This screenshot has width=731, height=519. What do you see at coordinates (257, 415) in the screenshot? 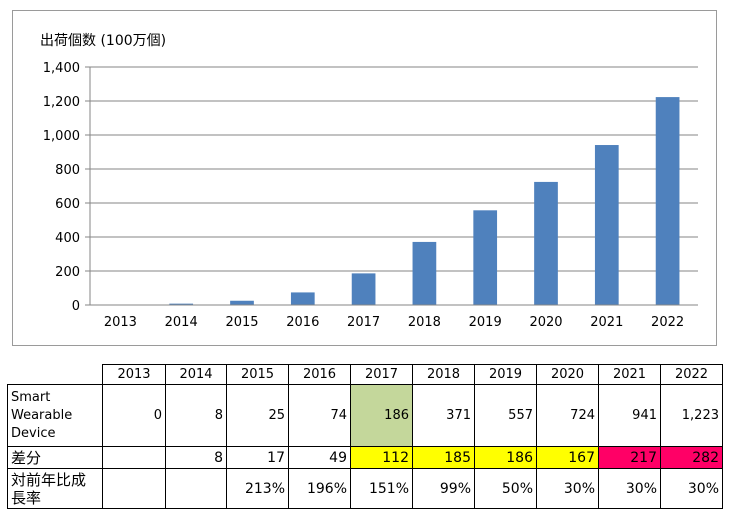
I see `table-cell: 25` at bounding box center [257, 415].